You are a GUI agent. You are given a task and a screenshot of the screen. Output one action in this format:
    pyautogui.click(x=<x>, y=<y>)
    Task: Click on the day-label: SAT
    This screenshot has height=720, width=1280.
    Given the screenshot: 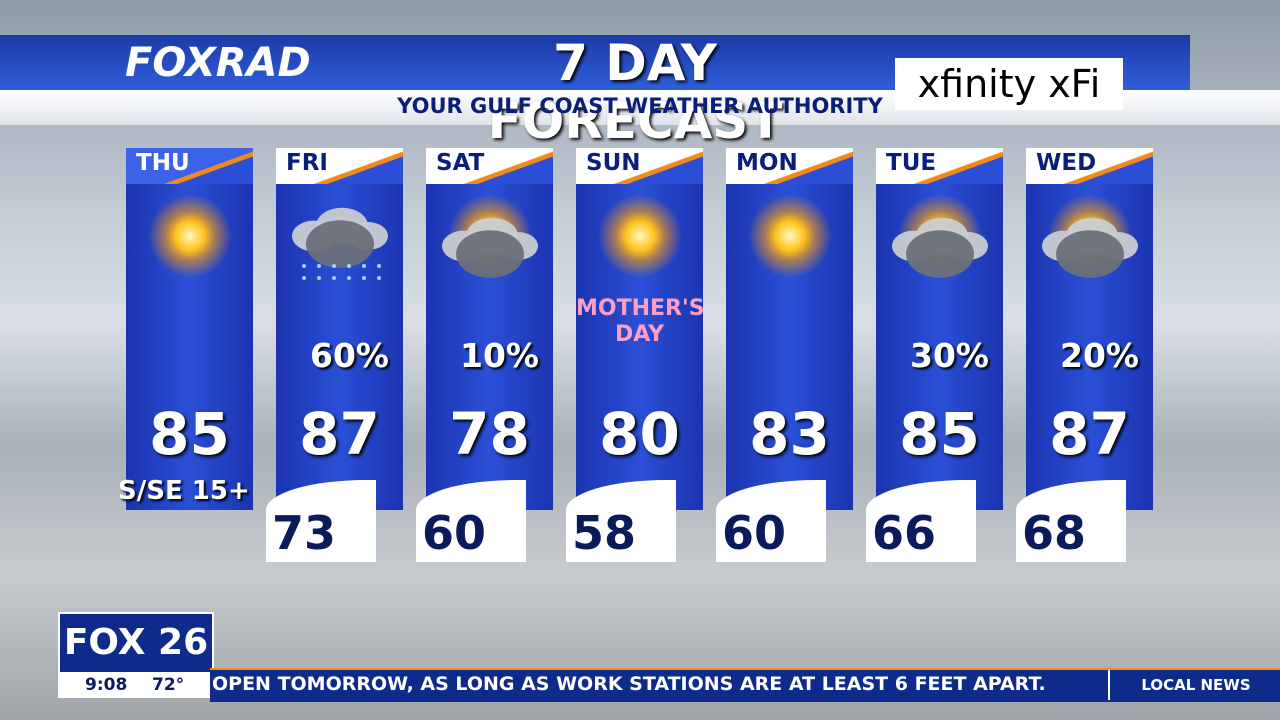 What is the action you would take?
    pyautogui.click(x=489, y=166)
    